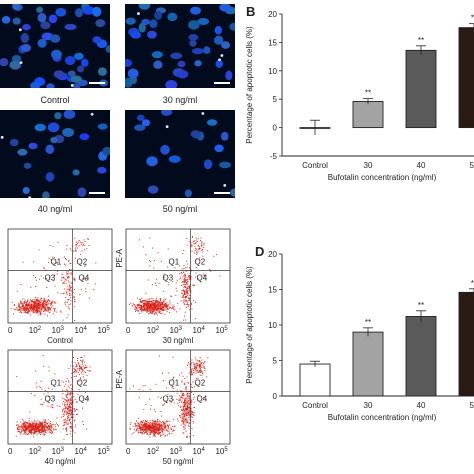 The height and width of the screenshot is (474, 474). I want to click on flow-plot-30: Q1 Q2 Q3 Q4 PE-A 0 102 103 104 105 30 ng/ml, so click(175, 285).